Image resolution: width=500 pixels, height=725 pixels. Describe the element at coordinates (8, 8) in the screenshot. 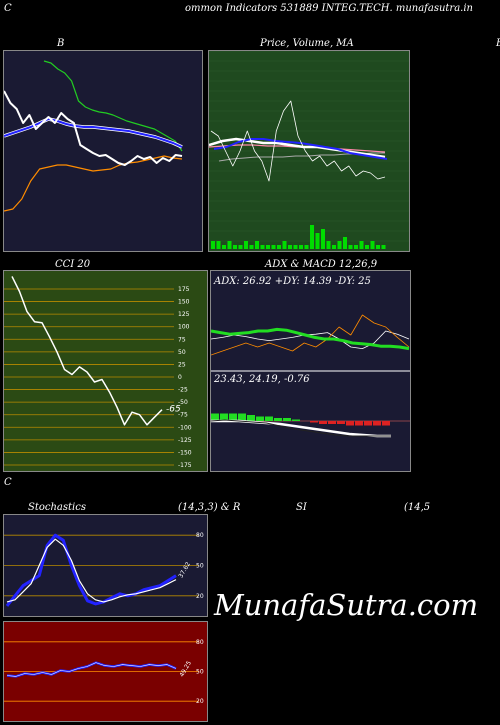

I see `header-left-char: C` at that location.